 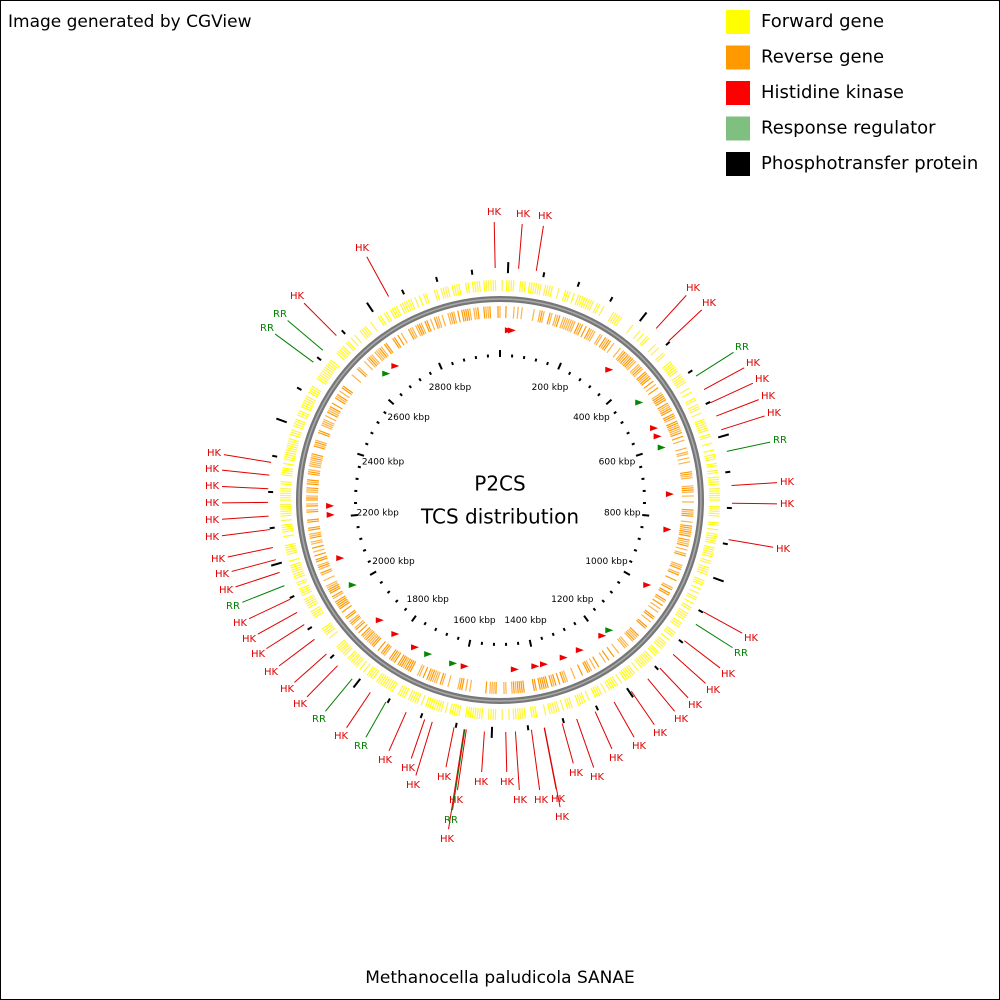 What do you see at coordinates (578, 284) in the screenshot?
I see `outer-tick` at bounding box center [578, 284].